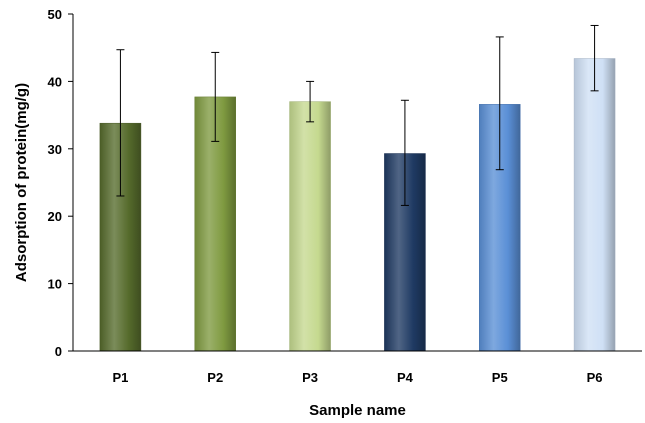 The height and width of the screenshot is (423, 645). What do you see at coordinates (500, 377) in the screenshot?
I see `x-tick-label: P5` at bounding box center [500, 377].